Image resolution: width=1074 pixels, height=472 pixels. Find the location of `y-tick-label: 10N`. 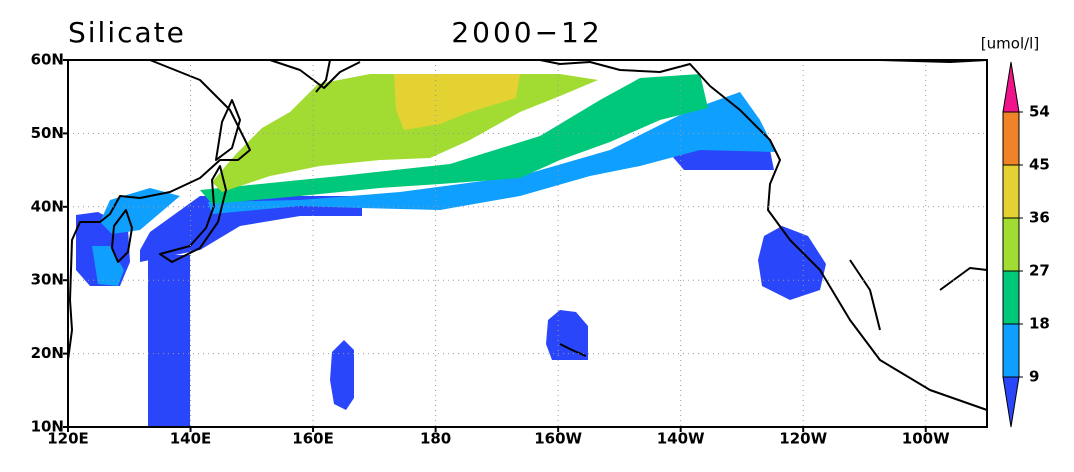

y-tick-label: 10N is located at coordinates (47, 427).